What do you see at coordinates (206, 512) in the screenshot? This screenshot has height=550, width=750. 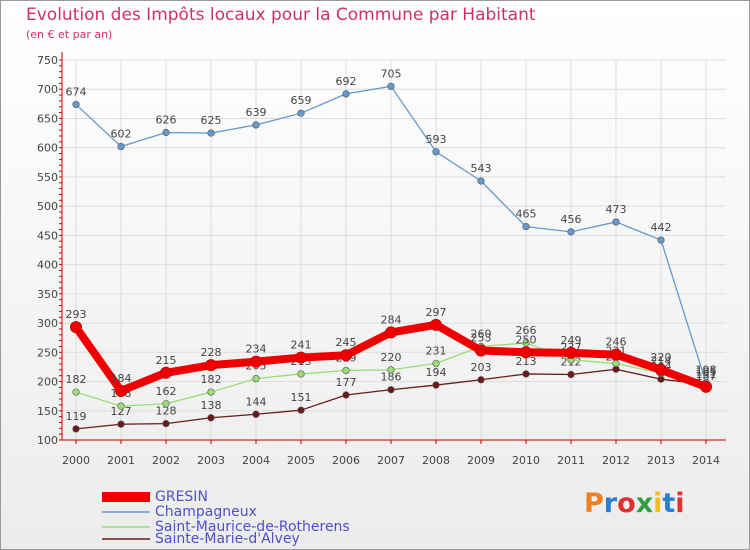 I see `legend-label-champagneux: Champagneux` at bounding box center [206, 512].